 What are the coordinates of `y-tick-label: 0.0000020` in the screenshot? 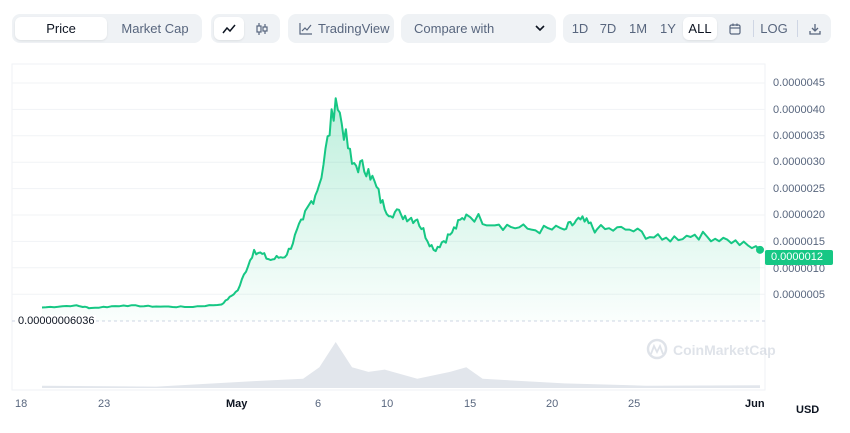 It's located at (799, 215).